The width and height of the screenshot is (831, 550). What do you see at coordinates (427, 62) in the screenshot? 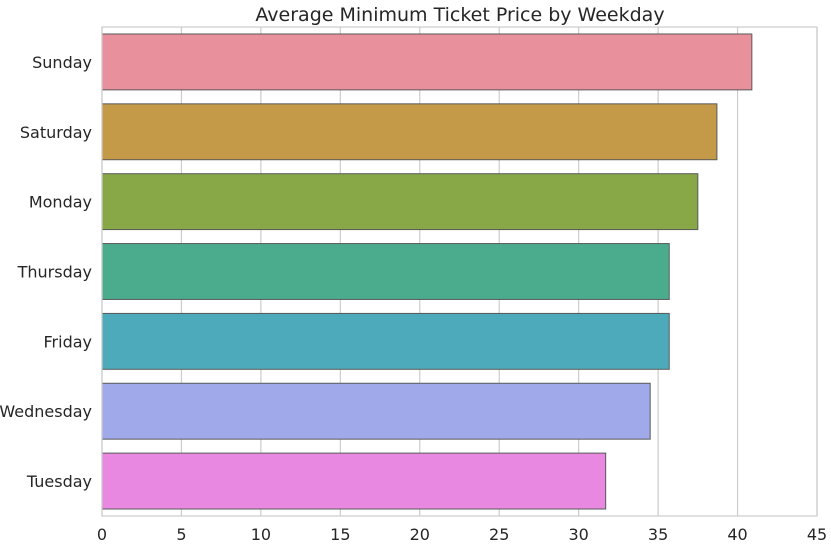
I see `bar-sunday` at bounding box center [427, 62].